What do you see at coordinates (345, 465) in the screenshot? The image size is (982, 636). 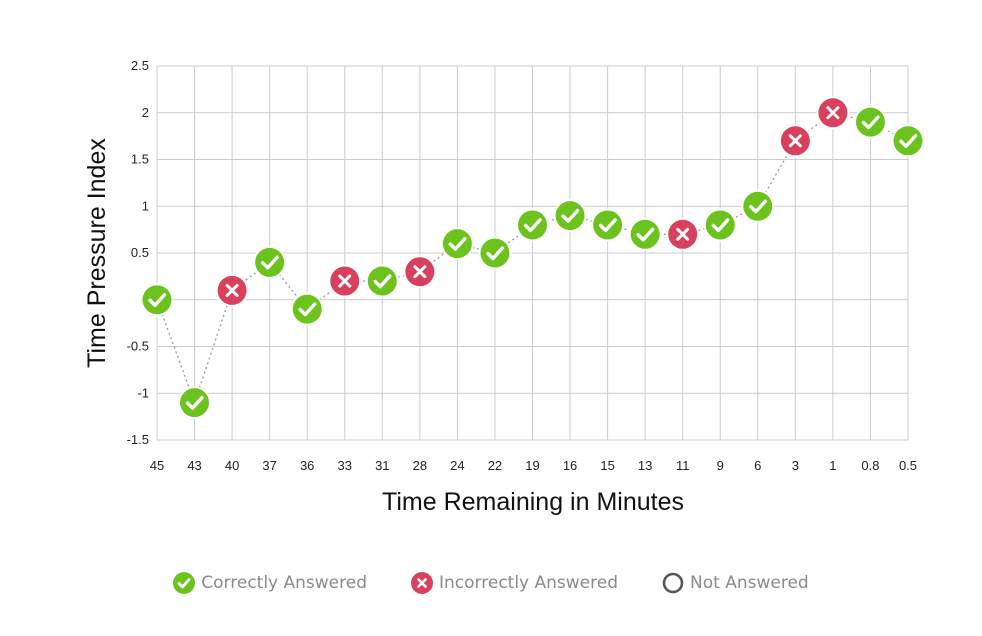 I see `x-tick-label: 33` at bounding box center [345, 465].